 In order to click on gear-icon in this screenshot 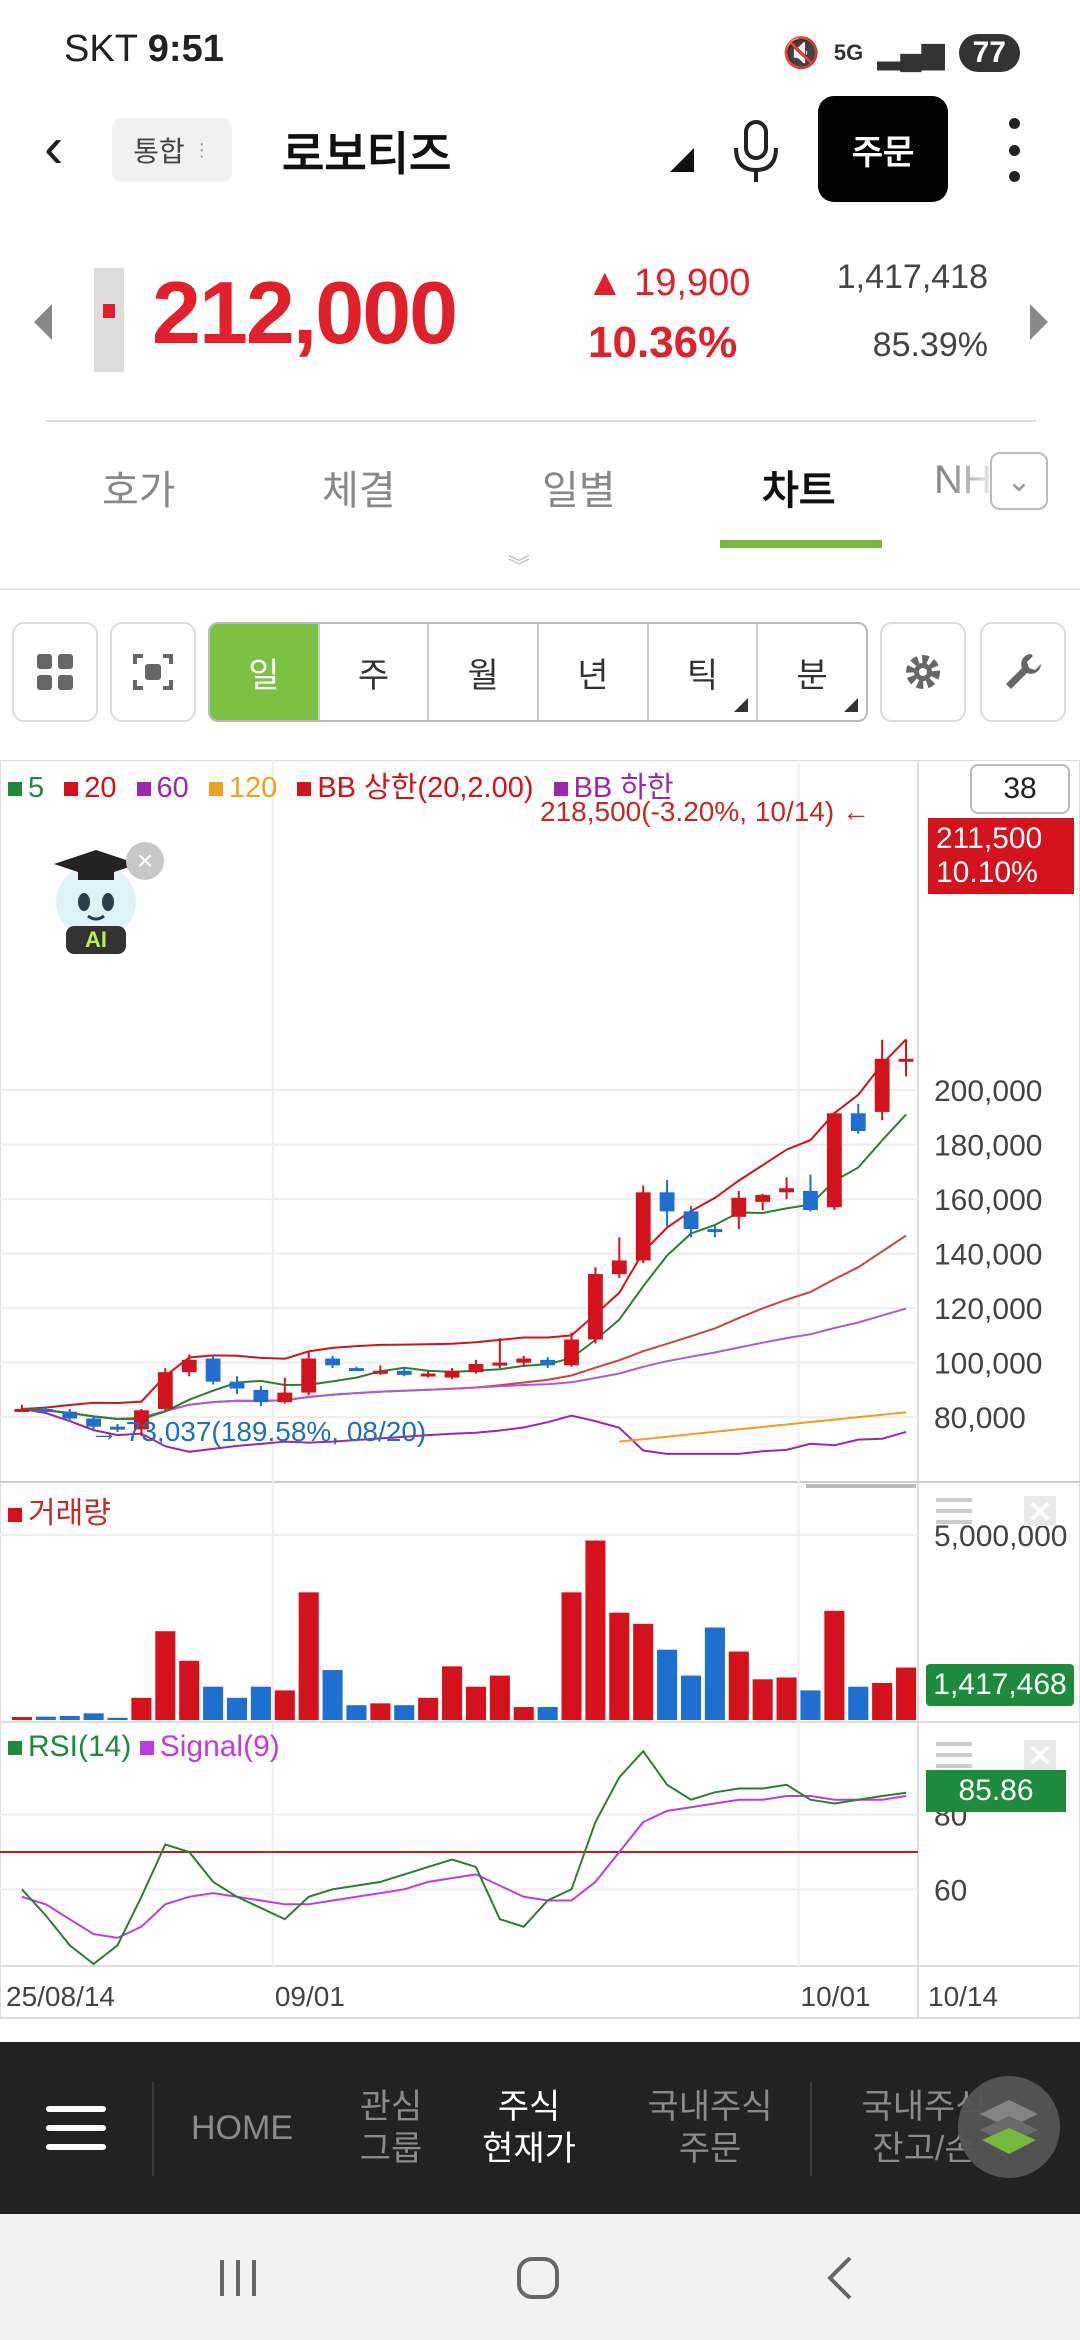, I will do `click(923, 672)`.